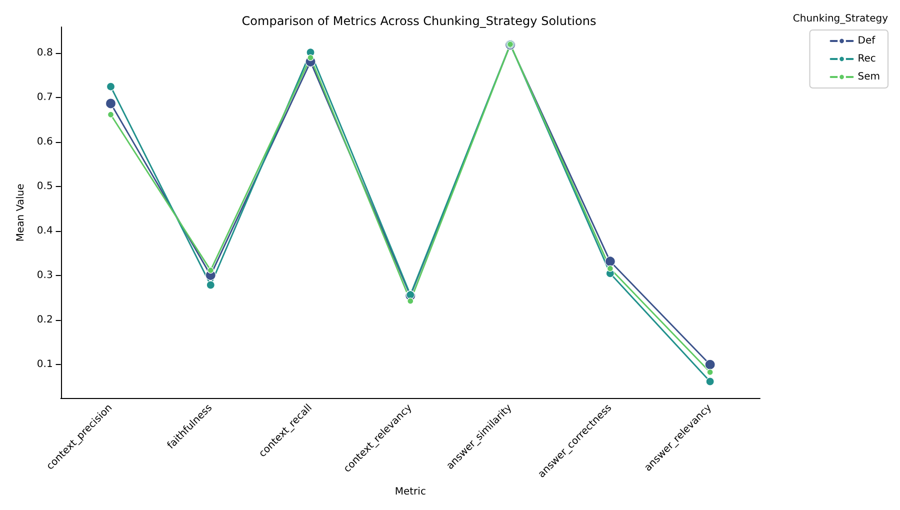 The image size is (900, 510). I want to click on chart-title: Comparison of Metrics Across Chunking_Strategy Solutions, so click(419, 21).